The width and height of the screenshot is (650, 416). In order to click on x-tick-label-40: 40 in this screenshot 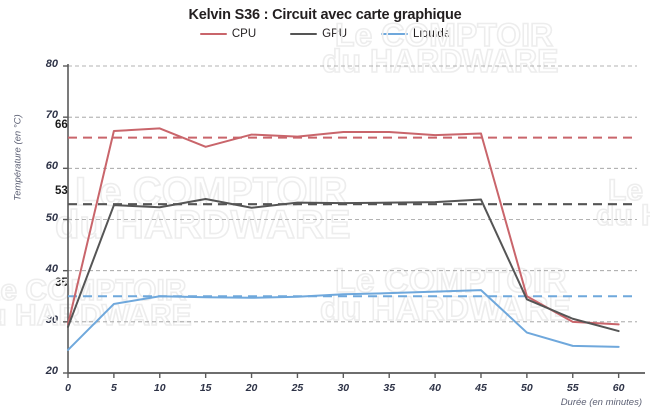, I will do `click(435, 388)`.